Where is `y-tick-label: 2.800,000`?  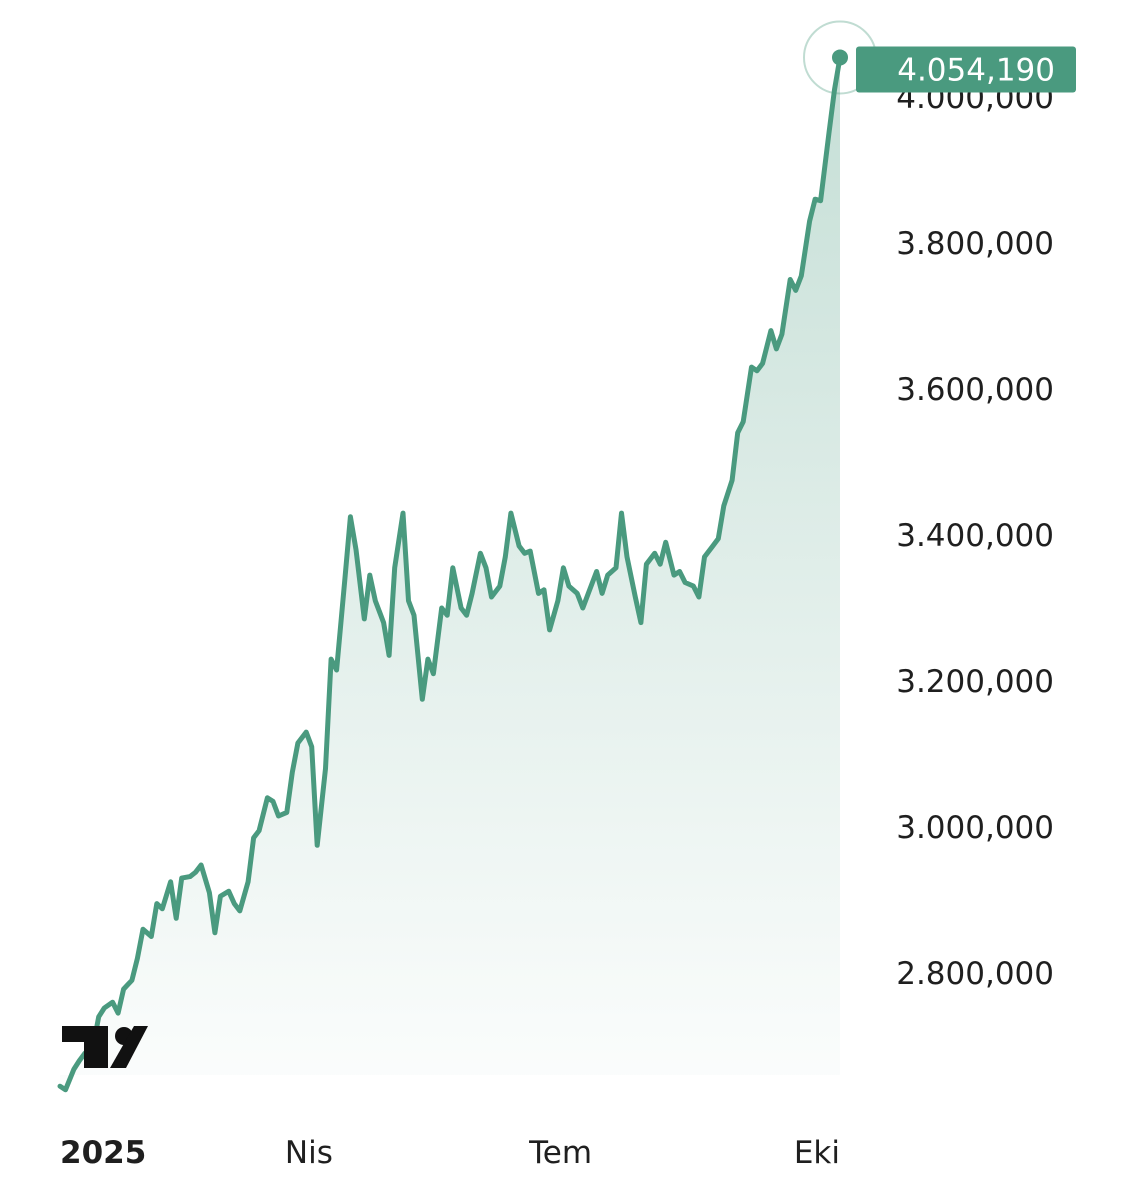
y-tick-label: 2.800,000 is located at coordinates (975, 974).